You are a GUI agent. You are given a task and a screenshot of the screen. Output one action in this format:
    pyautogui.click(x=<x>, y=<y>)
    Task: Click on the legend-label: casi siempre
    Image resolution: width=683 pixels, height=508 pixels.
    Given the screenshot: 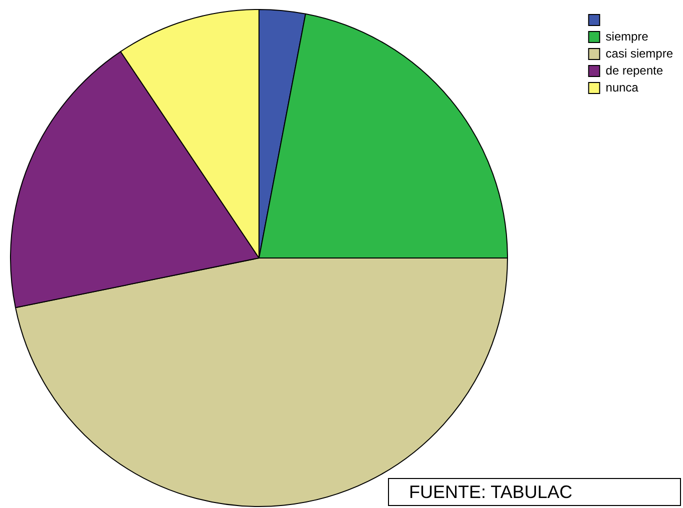 What is the action you would take?
    pyautogui.click(x=640, y=53)
    